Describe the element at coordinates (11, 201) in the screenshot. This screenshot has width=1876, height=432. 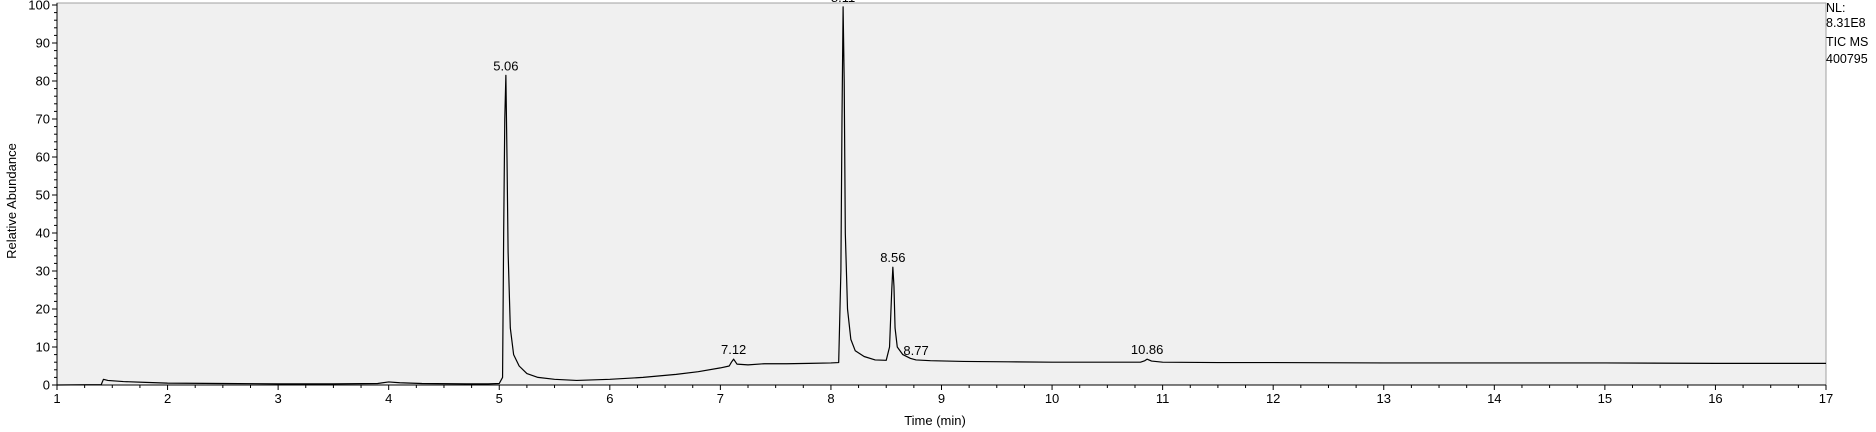
I see `y-axis-label: Relative Abundance` at that location.